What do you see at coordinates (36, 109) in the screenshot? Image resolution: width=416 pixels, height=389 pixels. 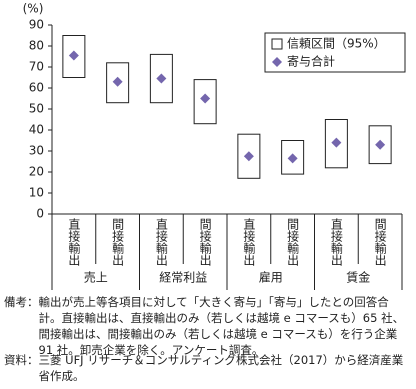 I see `y-tick-label: 50` at bounding box center [36, 109].